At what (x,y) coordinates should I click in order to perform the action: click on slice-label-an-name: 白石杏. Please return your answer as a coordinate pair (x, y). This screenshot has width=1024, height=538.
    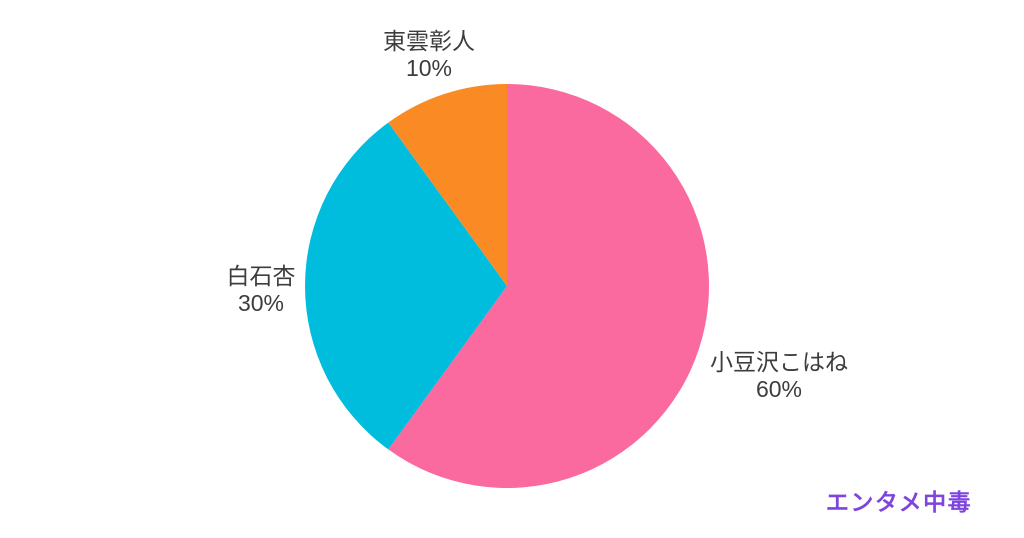
    Looking at the image, I should click on (261, 276).